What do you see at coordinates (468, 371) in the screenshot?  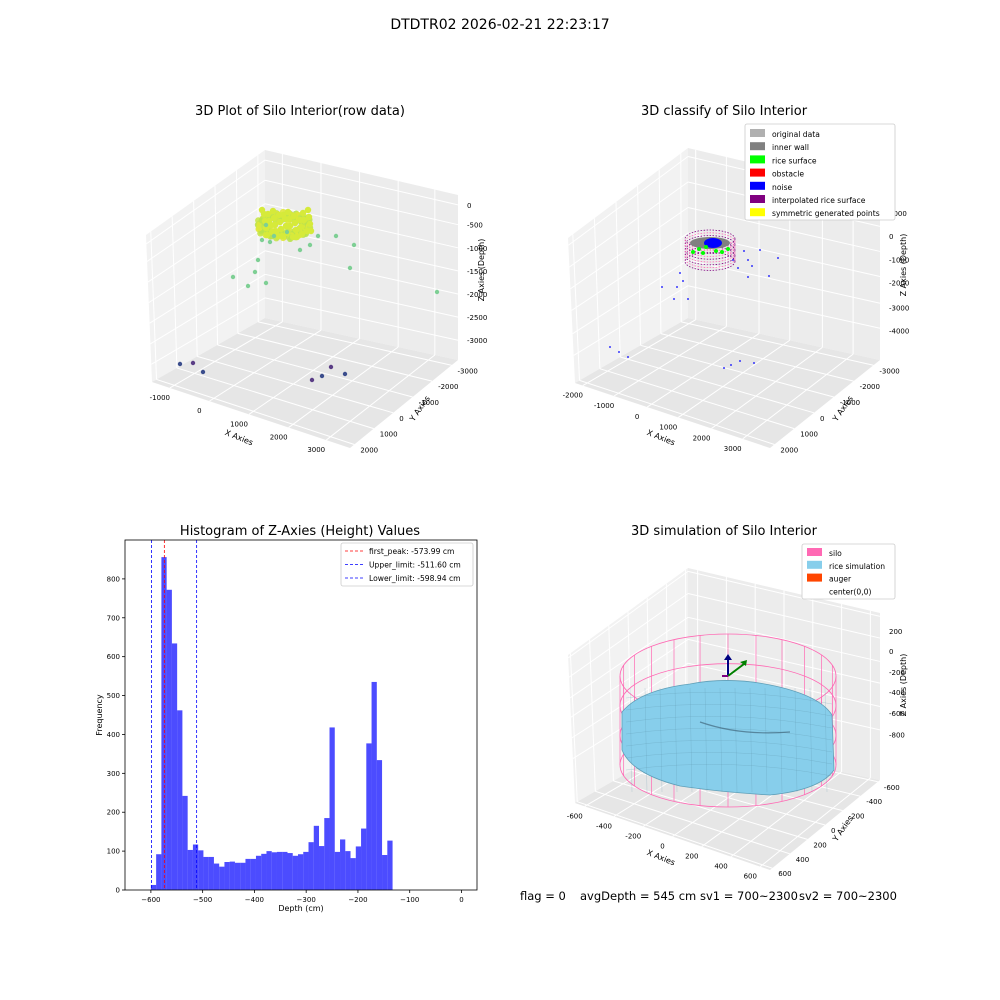 I see `raw-y-tick-label: -3000` at bounding box center [468, 371].